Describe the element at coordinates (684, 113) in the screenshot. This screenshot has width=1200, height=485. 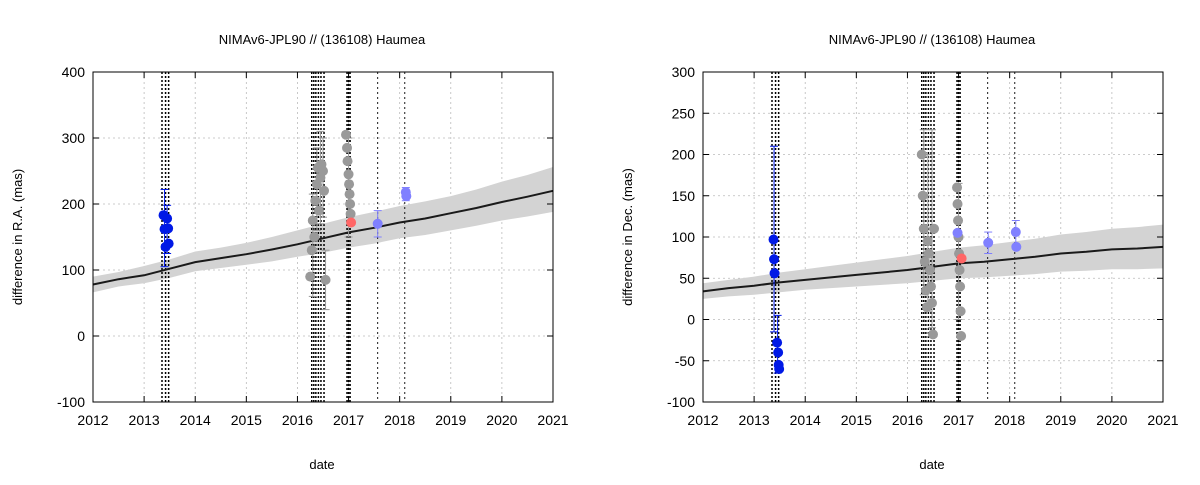
I see `y-tick-label: 250` at that location.